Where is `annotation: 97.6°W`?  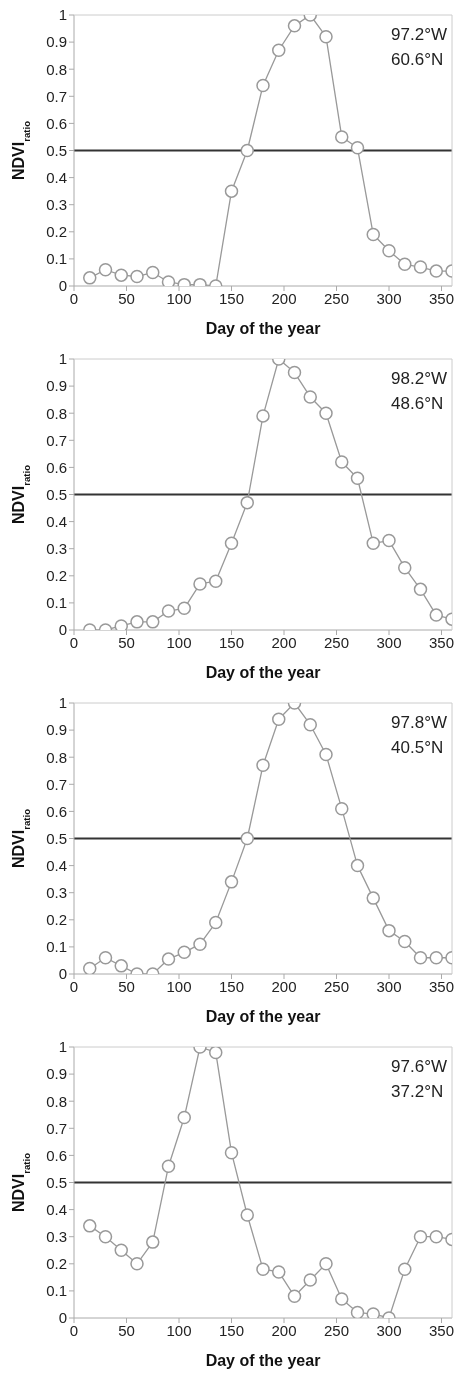
annotation: 97.6°W is located at coordinates (419, 1067).